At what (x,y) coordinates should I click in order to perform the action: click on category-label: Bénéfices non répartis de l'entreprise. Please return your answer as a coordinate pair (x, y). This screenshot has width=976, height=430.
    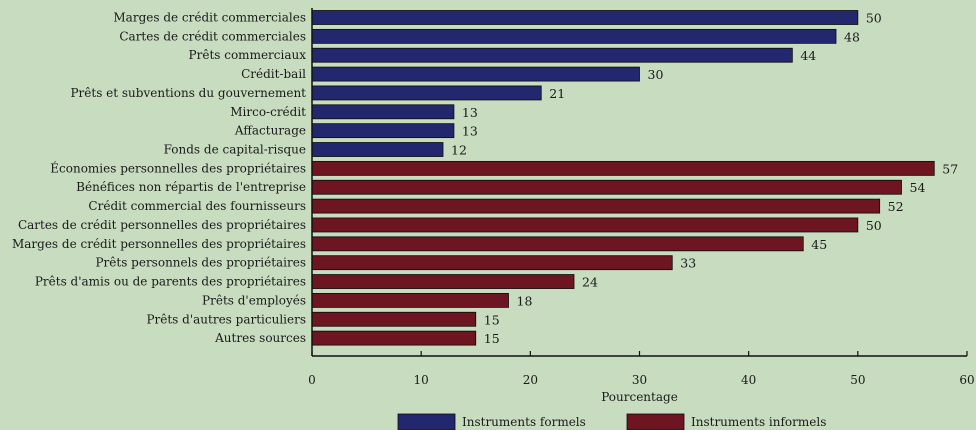
    Looking at the image, I should click on (191, 187).